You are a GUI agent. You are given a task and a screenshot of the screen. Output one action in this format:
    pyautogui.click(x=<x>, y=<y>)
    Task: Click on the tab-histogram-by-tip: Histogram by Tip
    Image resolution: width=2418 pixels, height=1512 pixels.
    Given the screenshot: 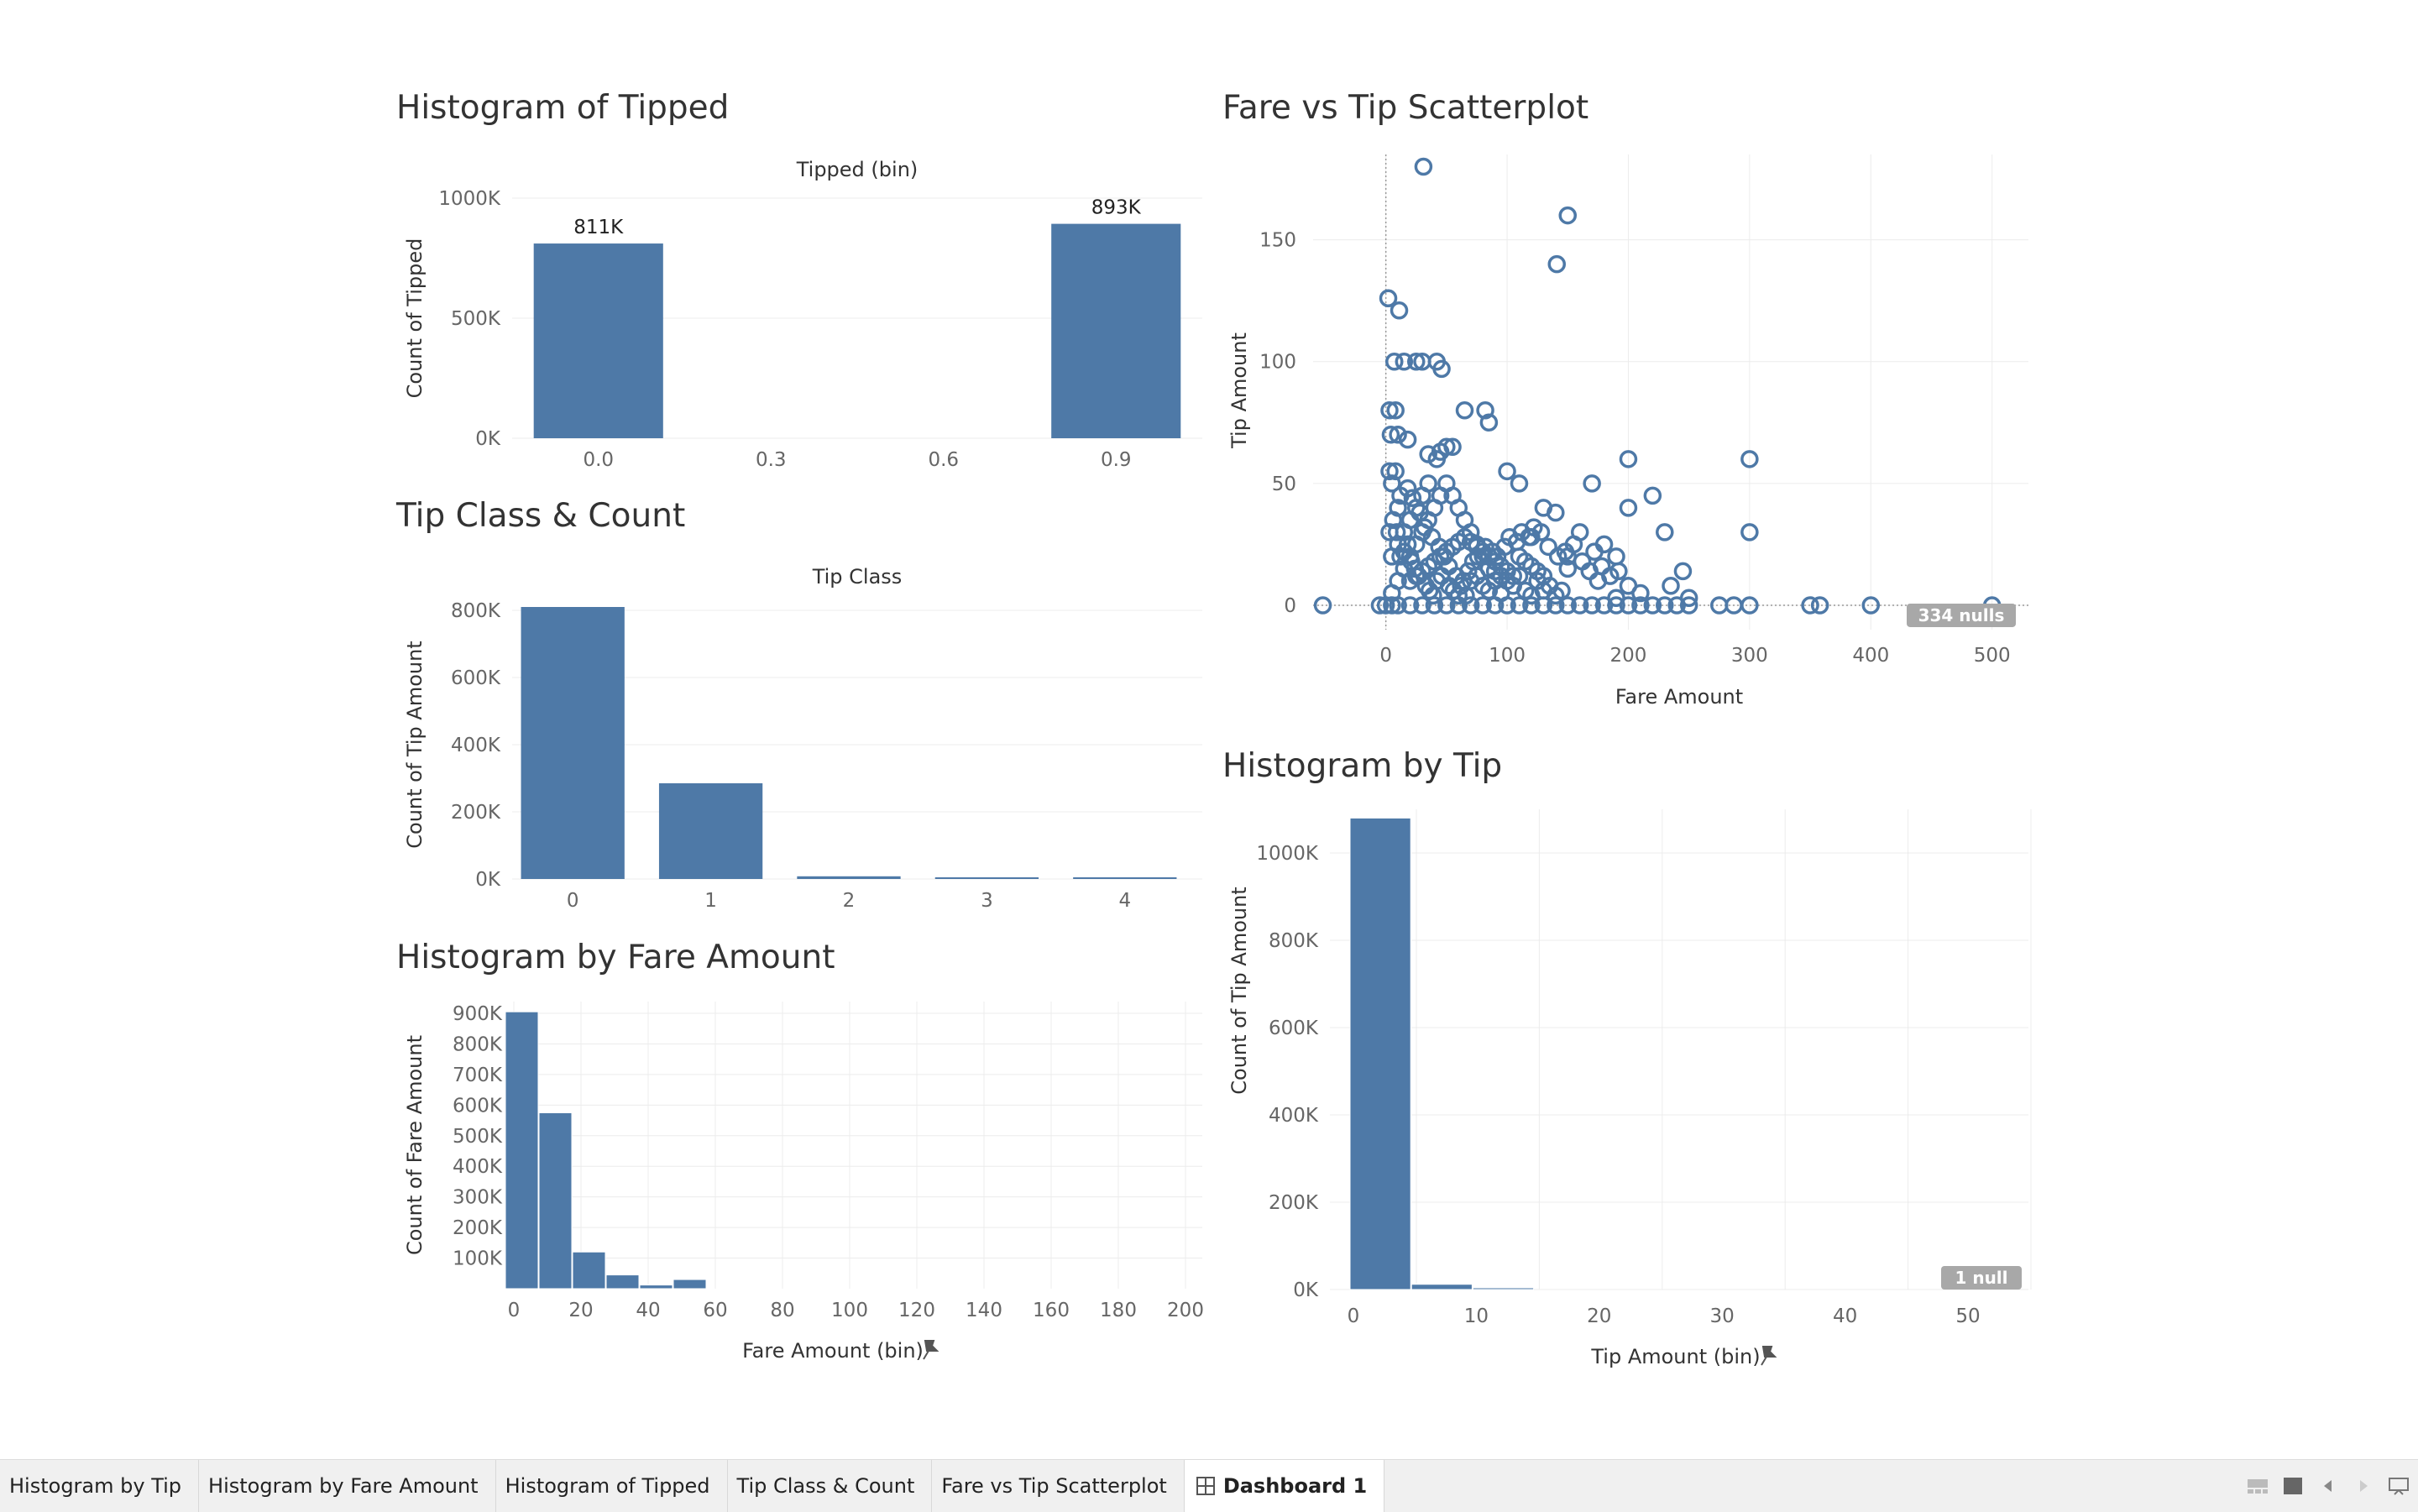 What is the action you would take?
    pyautogui.click(x=100, y=1486)
    